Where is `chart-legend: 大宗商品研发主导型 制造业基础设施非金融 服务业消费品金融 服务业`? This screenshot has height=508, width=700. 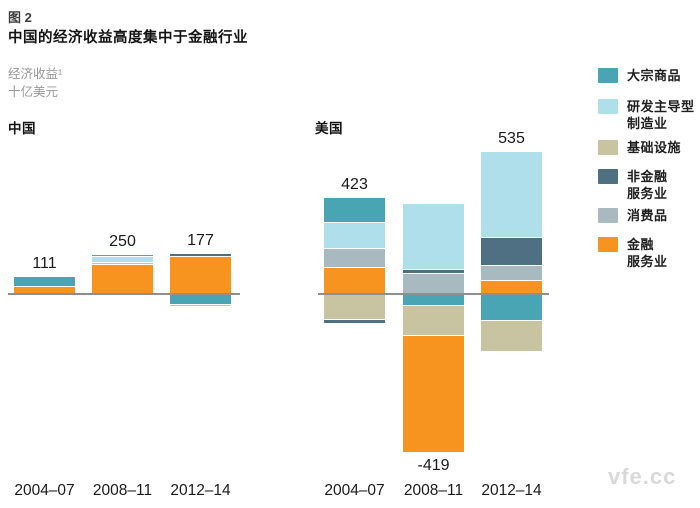 chart-legend: 大宗商品研发主导型 制造业基础设施非金融 服务业消费品金融 服务业 is located at coordinates (649, 150).